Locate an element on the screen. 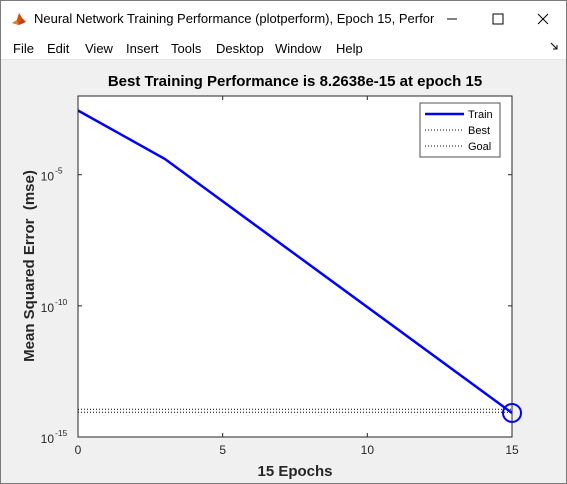  matlab-icon is located at coordinates (19, 19).